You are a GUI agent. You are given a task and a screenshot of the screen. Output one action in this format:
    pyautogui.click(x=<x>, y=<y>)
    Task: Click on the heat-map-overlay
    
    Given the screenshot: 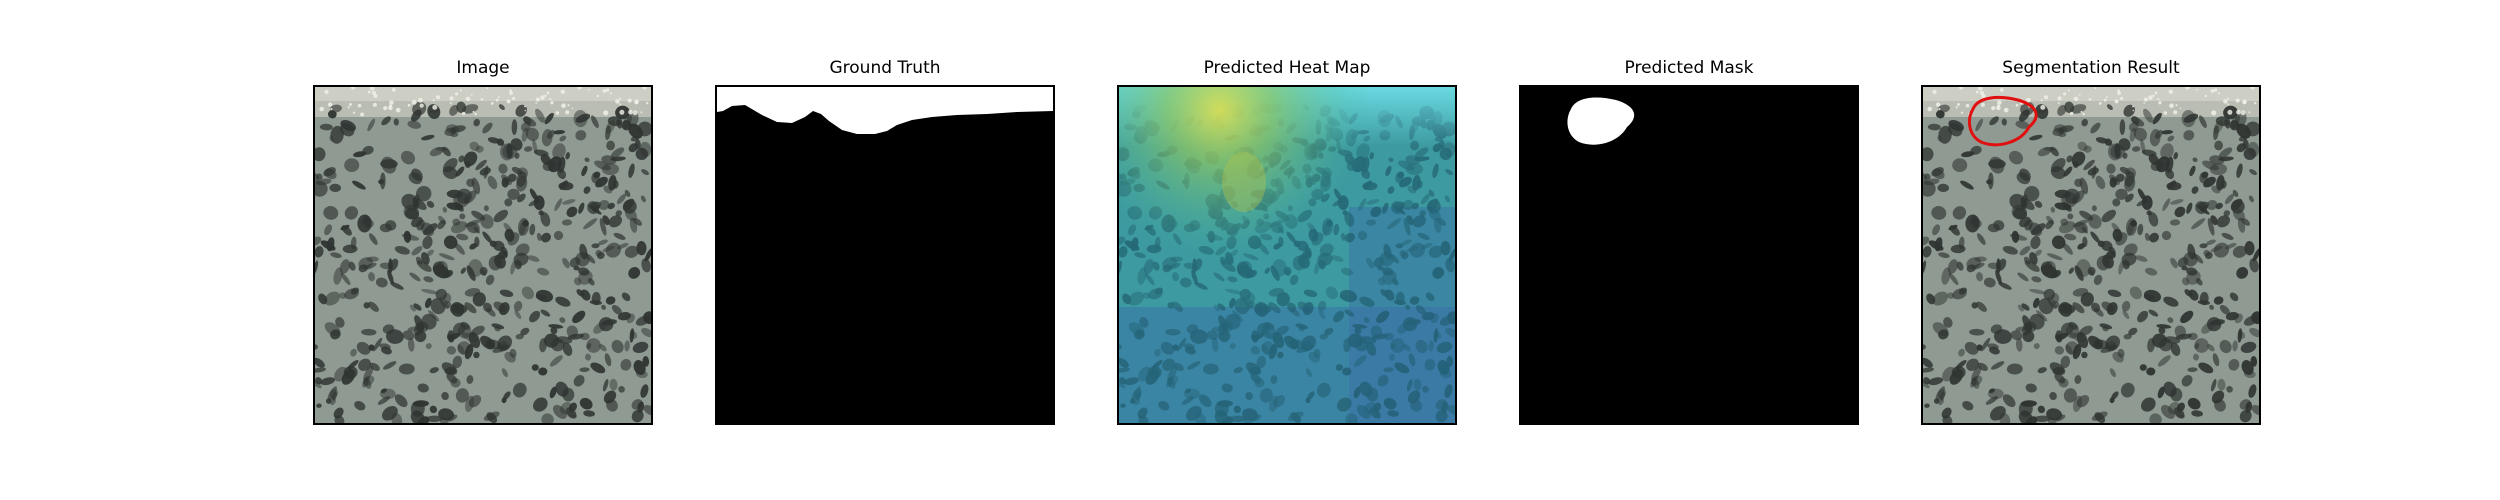 What is the action you would take?
    pyautogui.click(x=1287, y=255)
    